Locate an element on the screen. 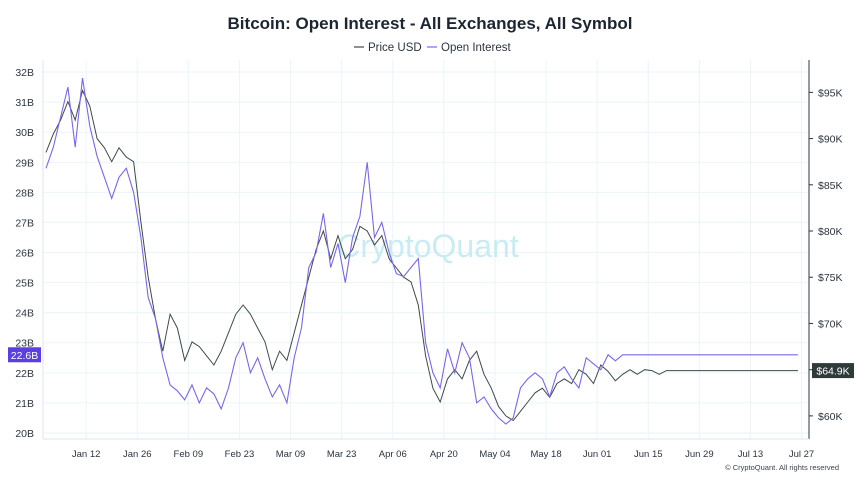 Image resolution: width=860 pixels, height=484 pixels. legend: Price USD Open Interest is located at coordinates (432, 48).